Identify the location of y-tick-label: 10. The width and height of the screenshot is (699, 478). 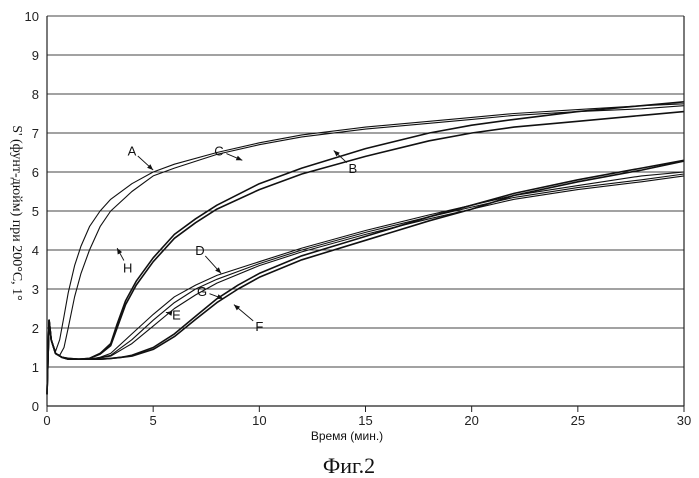
(32, 16).